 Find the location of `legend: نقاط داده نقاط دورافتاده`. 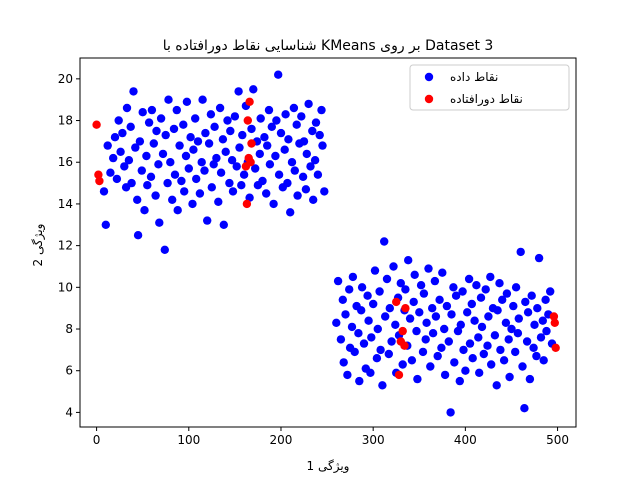

legend: نقاط داده نقاط دورافتاده is located at coordinates (489, 87).